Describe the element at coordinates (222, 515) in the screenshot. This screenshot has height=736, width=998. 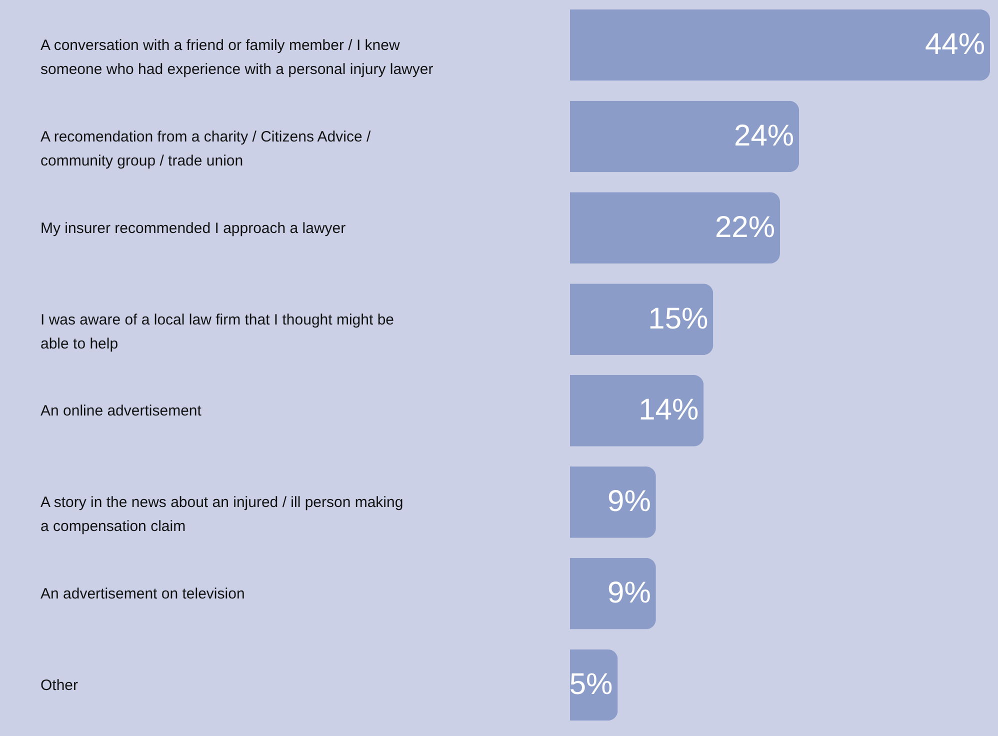
I see `y-tick-label: A story in the news about an injured / ill person making a compensation claim` at that location.